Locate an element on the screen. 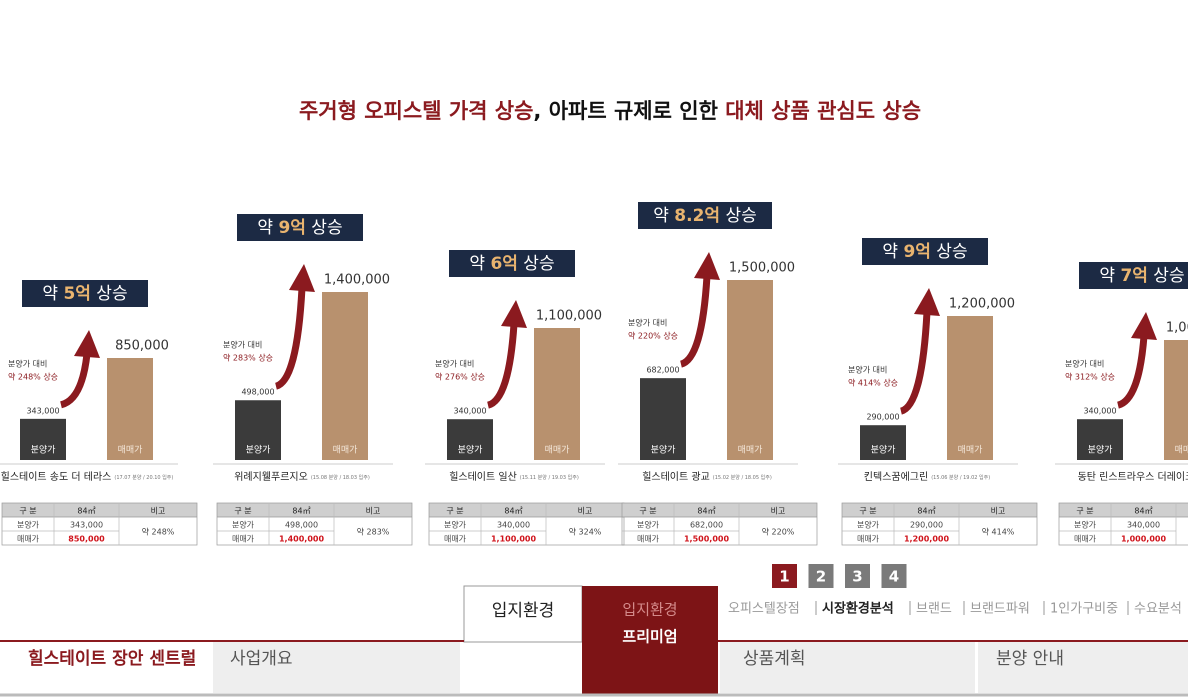  note-highlight: 약 220% 상승 is located at coordinates (653, 336).